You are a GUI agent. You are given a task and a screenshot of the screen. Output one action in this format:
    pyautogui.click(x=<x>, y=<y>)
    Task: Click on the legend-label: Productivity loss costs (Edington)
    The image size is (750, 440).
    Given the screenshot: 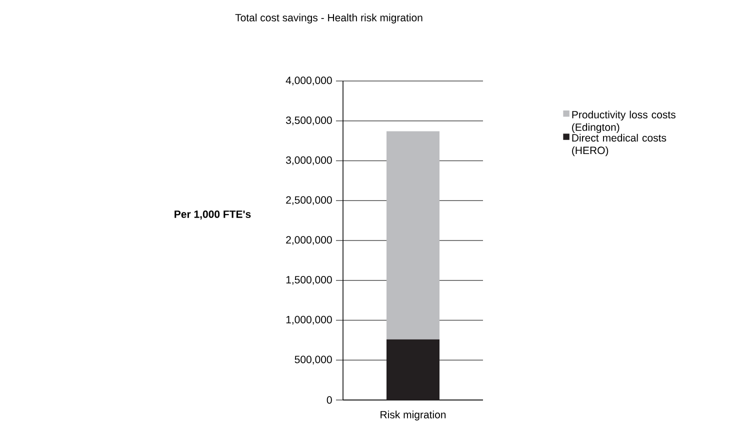 What is the action you would take?
    pyautogui.click(x=624, y=121)
    